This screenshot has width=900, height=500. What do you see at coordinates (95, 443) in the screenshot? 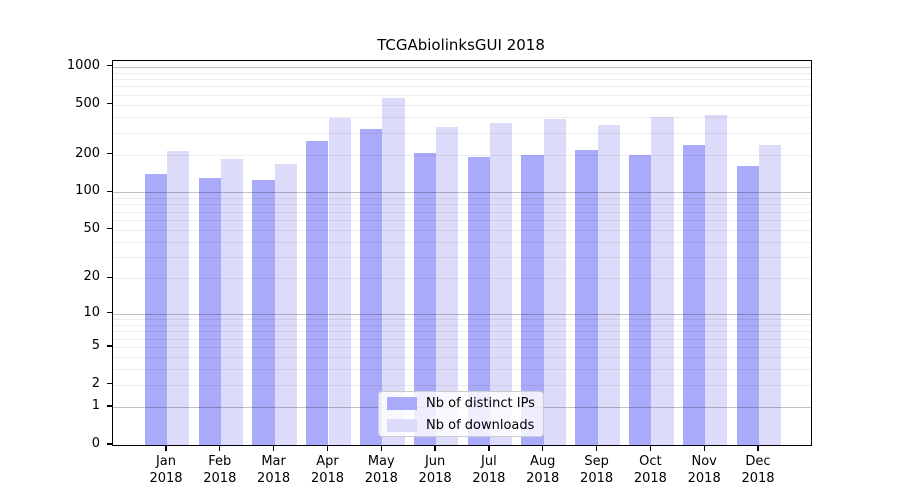
I see `y-tick-label: 0` at bounding box center [95, 443].